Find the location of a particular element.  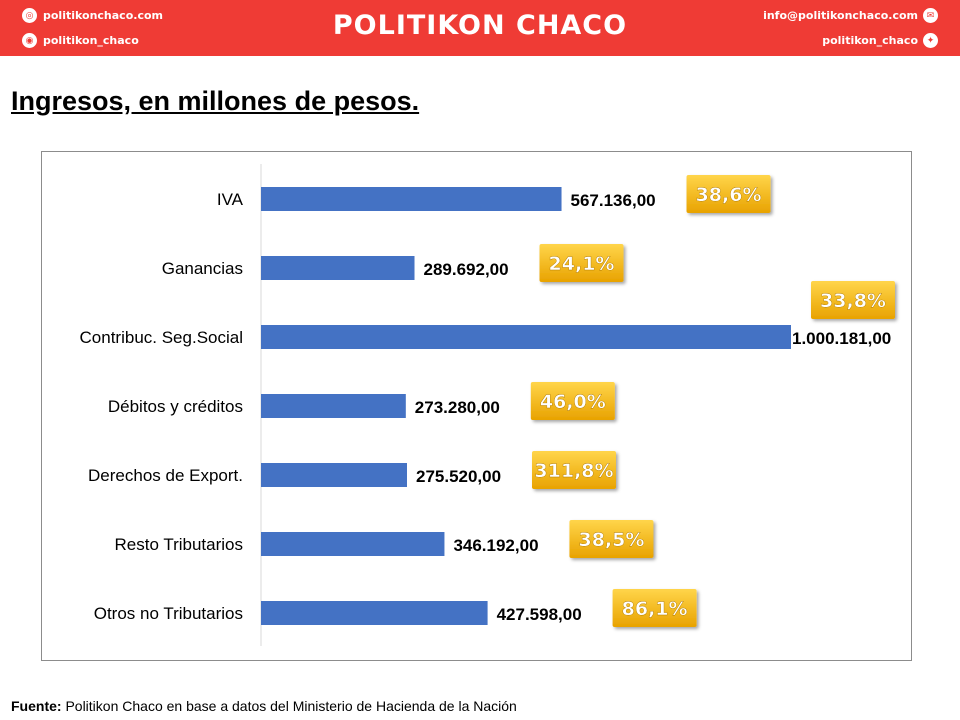

email-link: info@politikonchaco.com ✉ is located at coordinates (850, 15).